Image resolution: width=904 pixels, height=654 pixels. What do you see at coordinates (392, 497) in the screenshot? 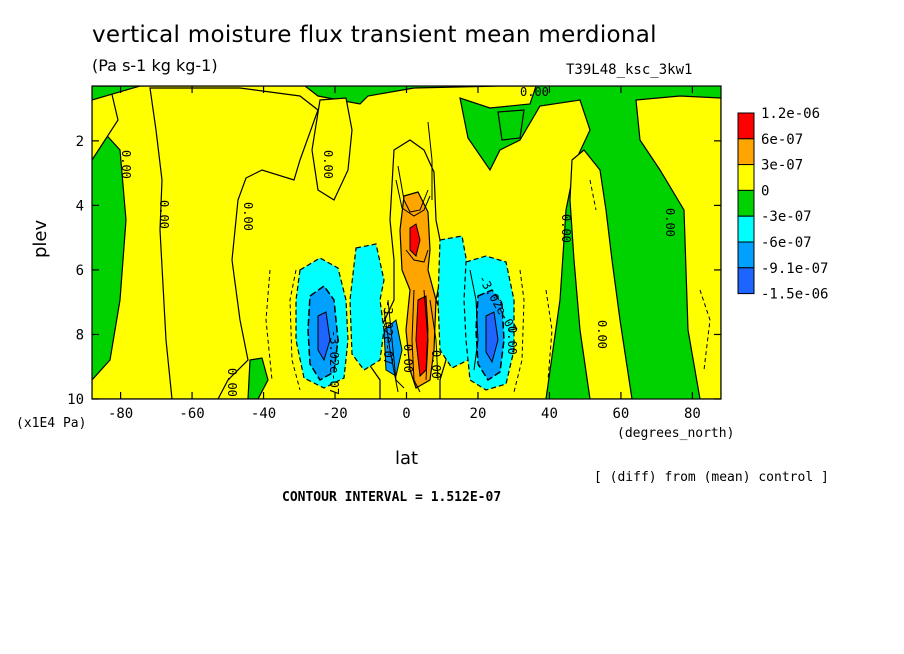
I see `contour-interval: CONTOUR INTERVAL = 1.512E-07` at bounding box center [392, 497].